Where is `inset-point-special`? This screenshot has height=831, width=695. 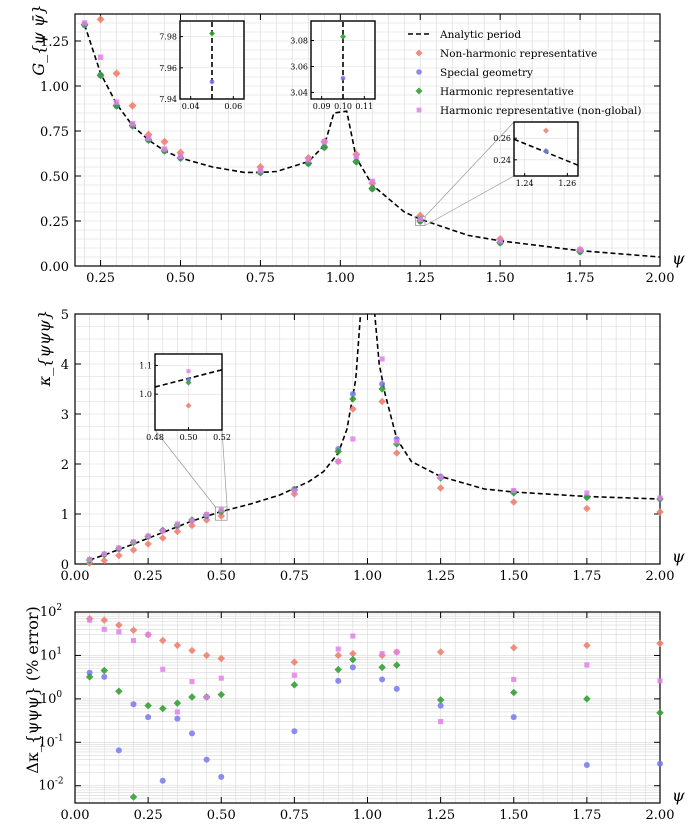 inset-point-special is located at coordinates (212, 82).